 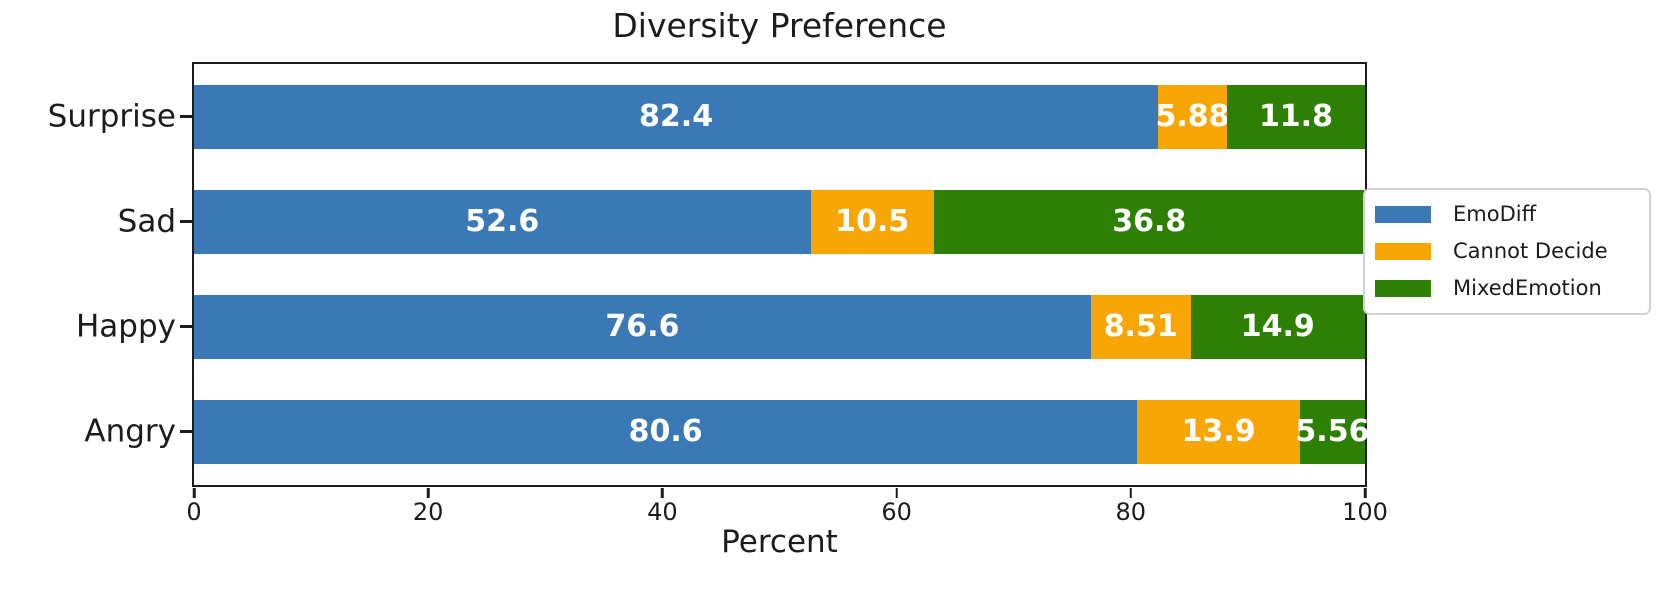 I want to click on bar-segment-emodiff: 52.6, so click(x=502, y=221).